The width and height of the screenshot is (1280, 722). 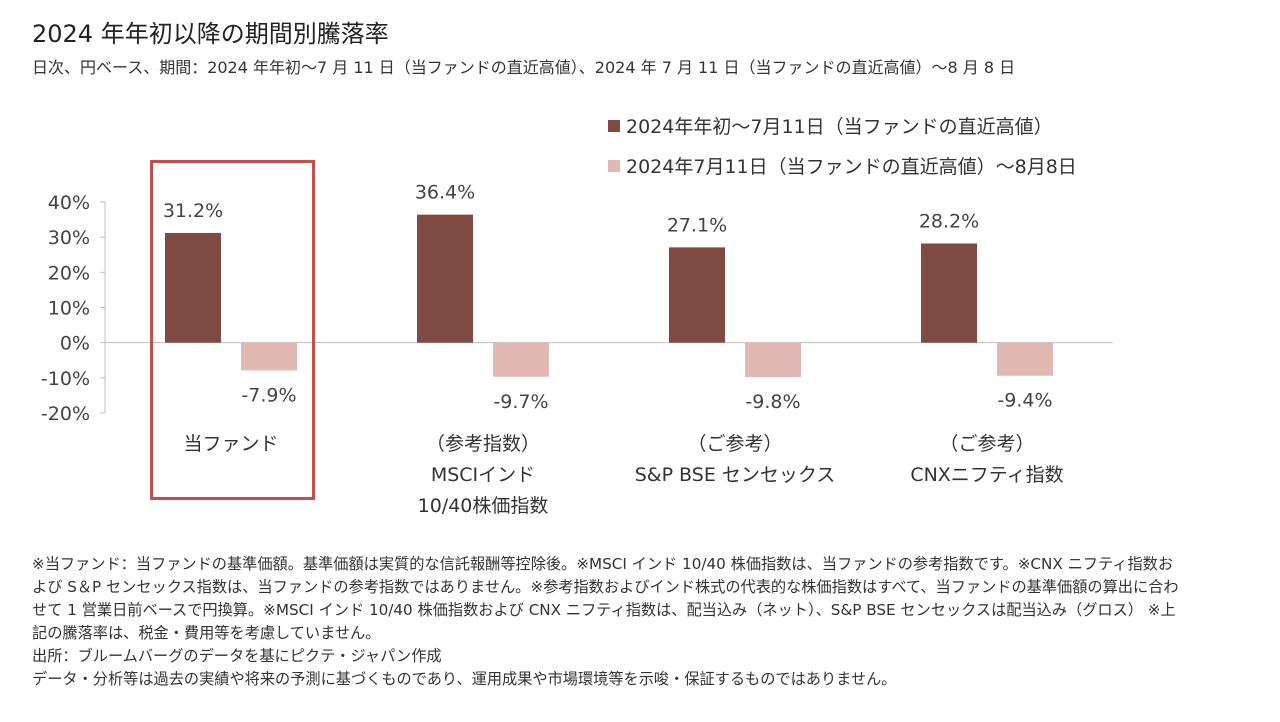 I want to click on legend-label-series-1: 2024年年初～7月11日（当ファンドの直近高値）, so click(x=839, y=127).